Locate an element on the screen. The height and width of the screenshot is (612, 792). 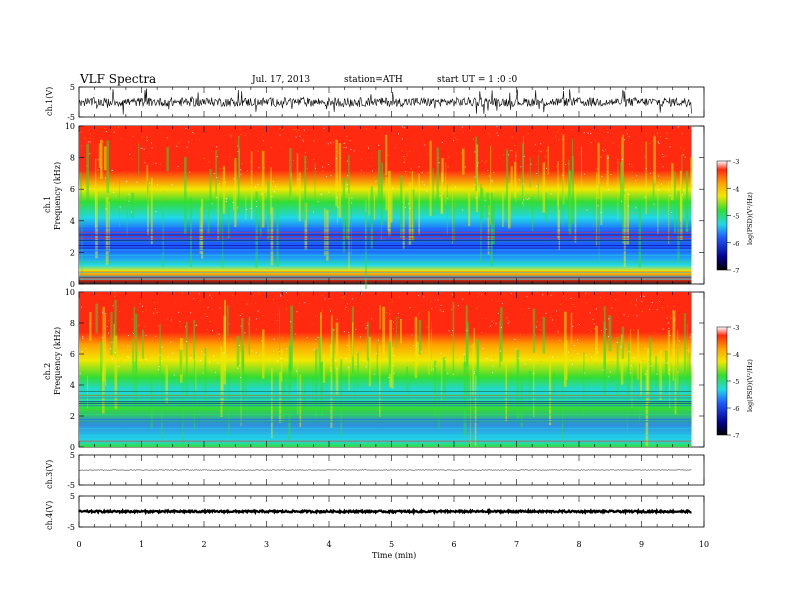
x-axis-label: Time (min) is located at coordinates (394, 555).